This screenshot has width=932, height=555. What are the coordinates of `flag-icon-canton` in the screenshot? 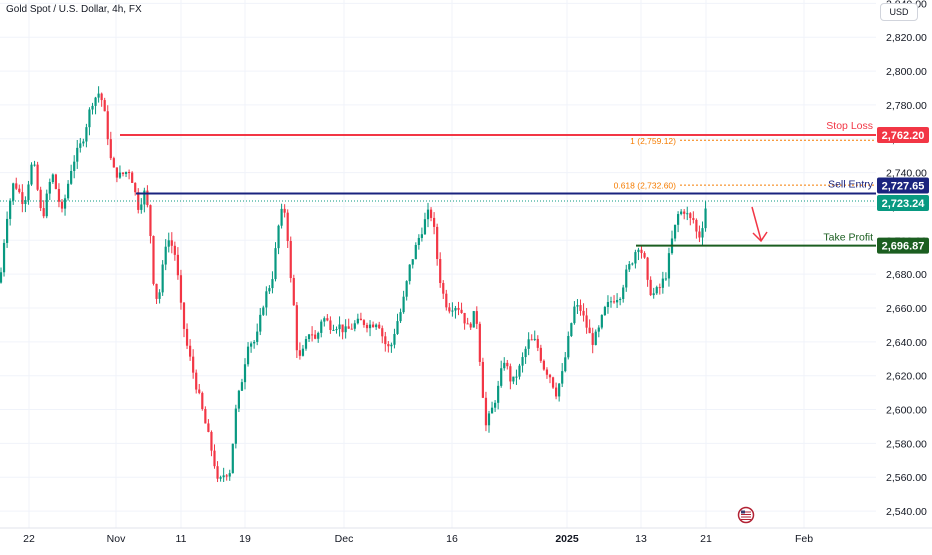 It's located at (743, 512).